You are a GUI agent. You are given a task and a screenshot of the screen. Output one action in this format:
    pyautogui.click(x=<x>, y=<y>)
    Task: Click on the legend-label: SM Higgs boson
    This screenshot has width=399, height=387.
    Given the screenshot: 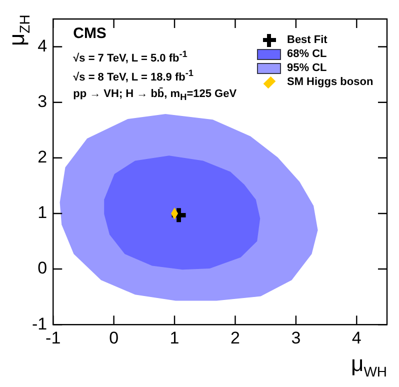 What is the action you would take?
    pyautogui.click(x=330, y=82)
    